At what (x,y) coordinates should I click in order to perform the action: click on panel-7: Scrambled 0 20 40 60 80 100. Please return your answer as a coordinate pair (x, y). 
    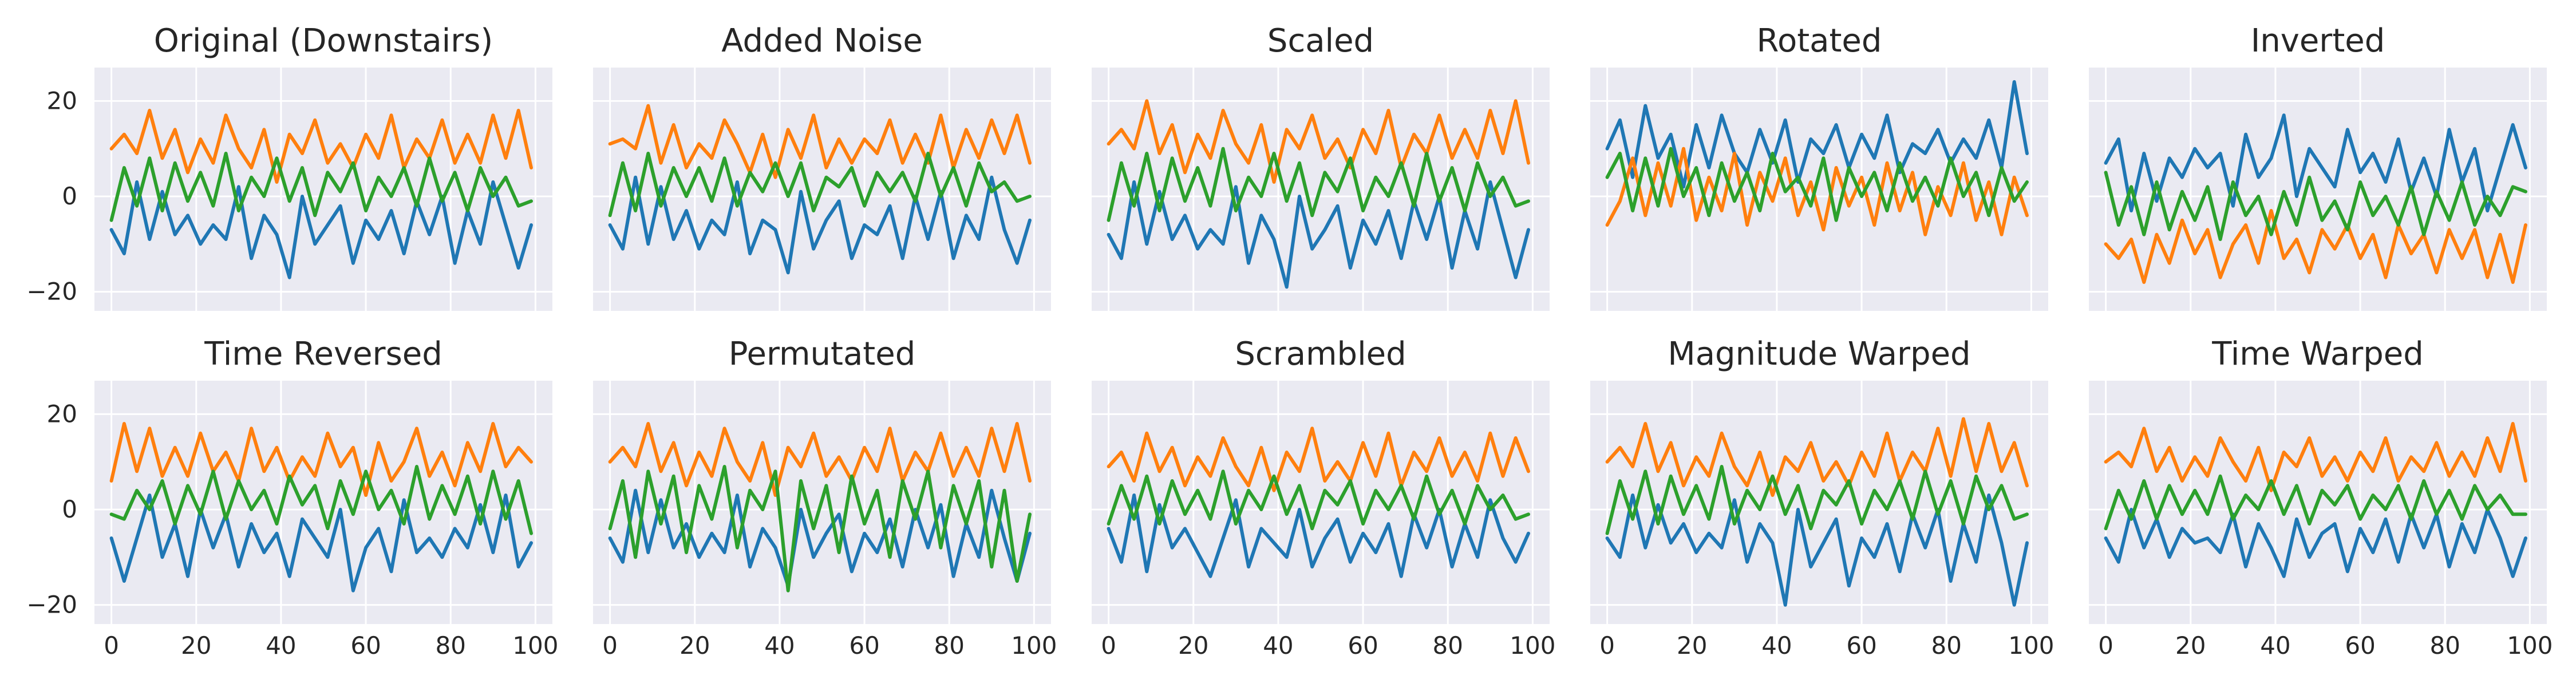
    Looking at the image, I should click on (1323, 497).